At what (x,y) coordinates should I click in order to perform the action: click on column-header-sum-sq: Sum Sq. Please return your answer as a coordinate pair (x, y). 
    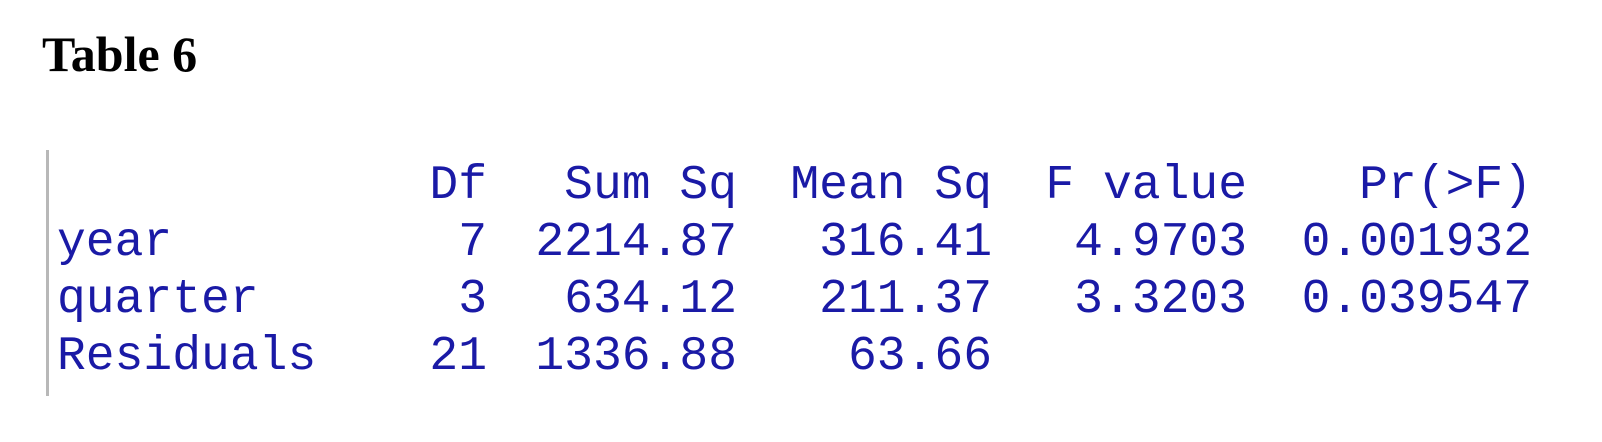
    Looking at the image, I should click on (650, 186).